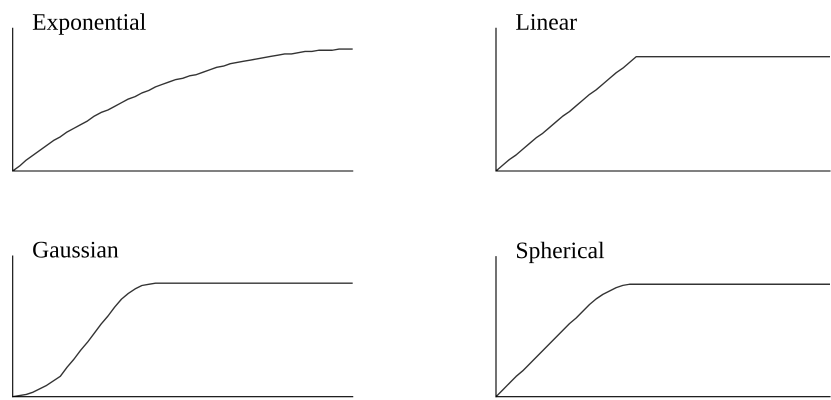 The height and width of the screenshot is (400, 831). I want to click on chart-title: Exponential, so click(89, 24).